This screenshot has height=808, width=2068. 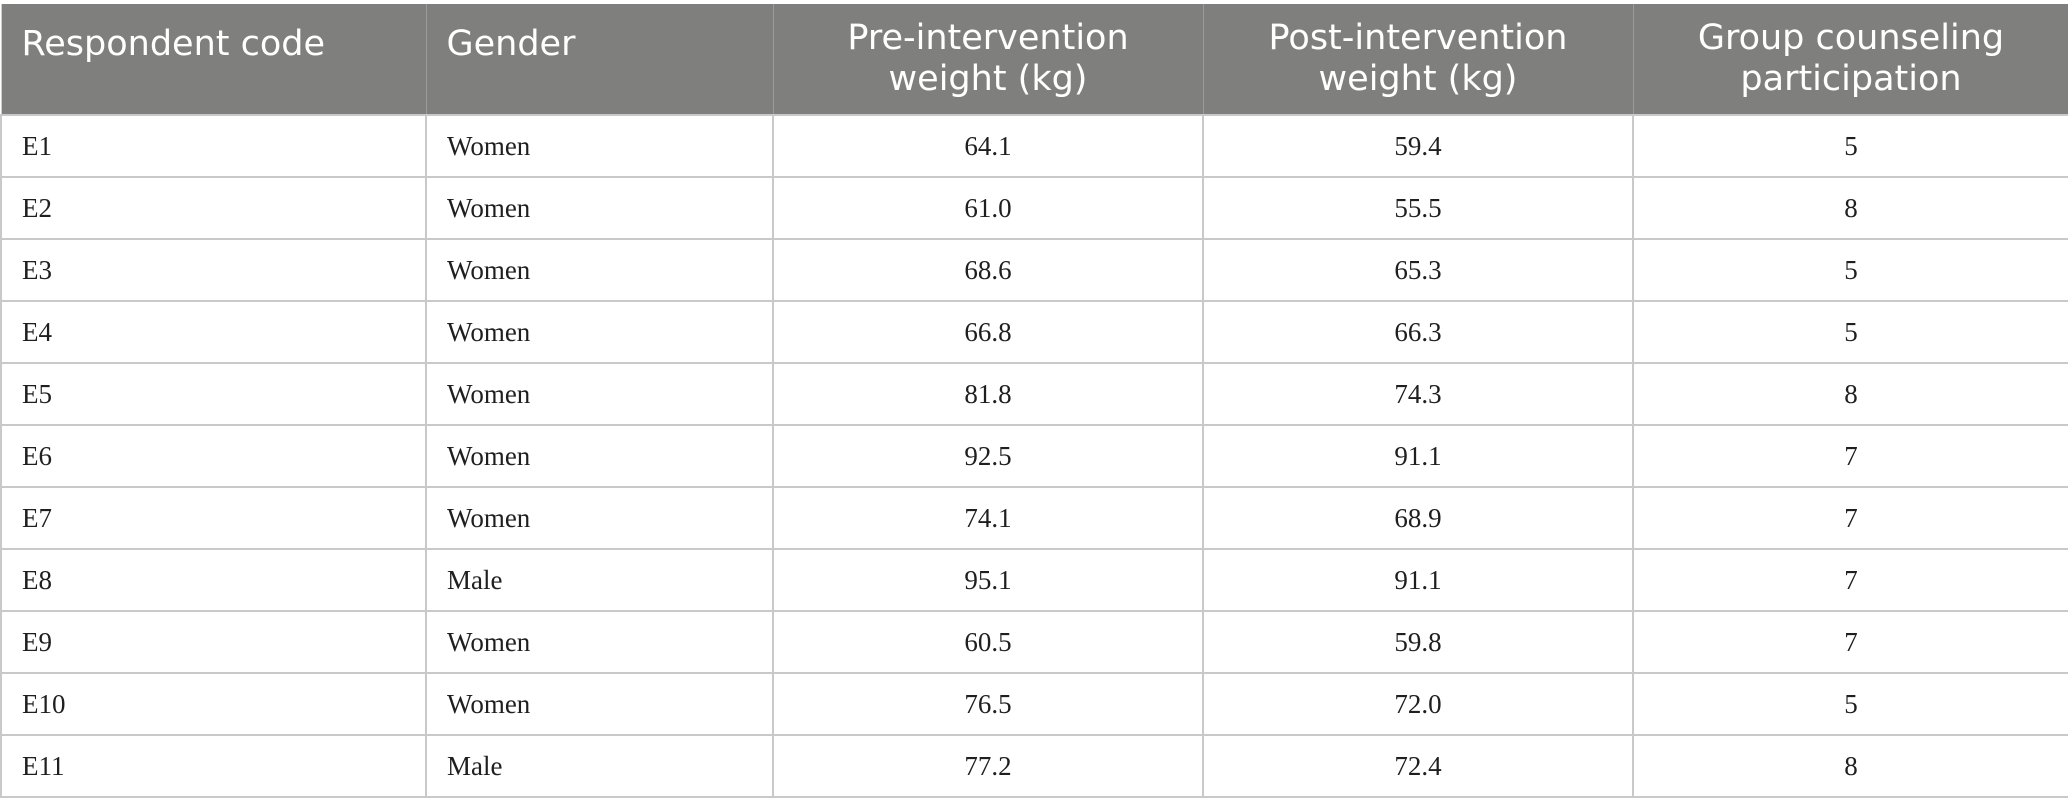 I want to click on table-row: E9 Women 60.5 59.8 7, so click(x=1034, y=642).